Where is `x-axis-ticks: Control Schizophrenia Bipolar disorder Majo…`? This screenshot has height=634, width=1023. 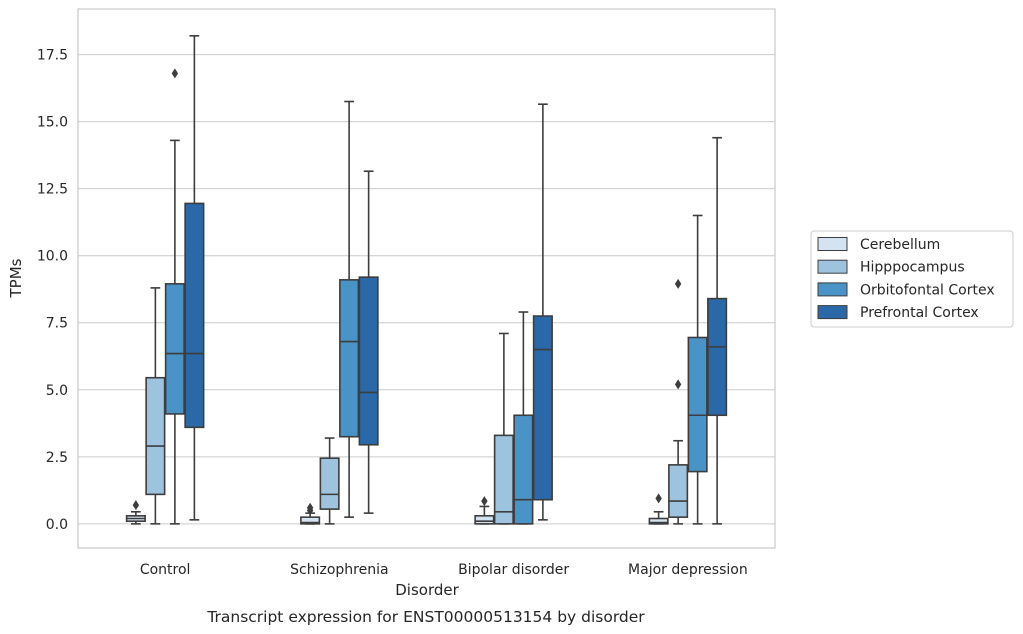 x-axis-ticks: Control Schizophrenia Bipolar disorder Majo… is located at coordinates (444, 570).